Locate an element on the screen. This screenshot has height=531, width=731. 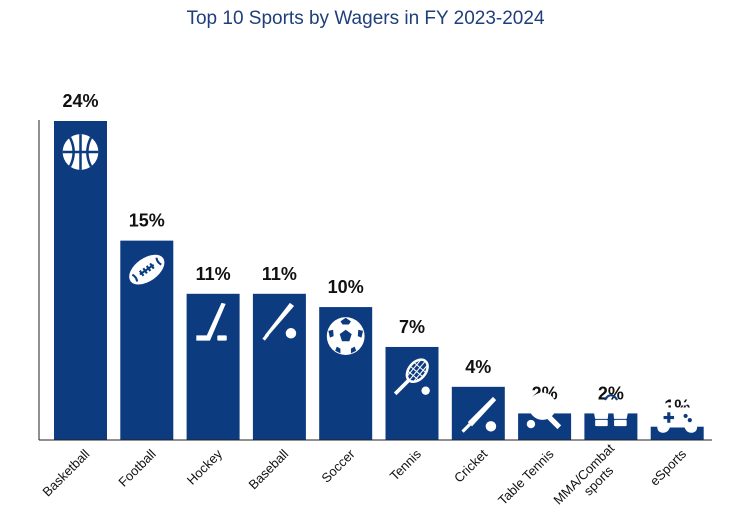
tick-label-line: eSports is located at coordinates (668, 467).